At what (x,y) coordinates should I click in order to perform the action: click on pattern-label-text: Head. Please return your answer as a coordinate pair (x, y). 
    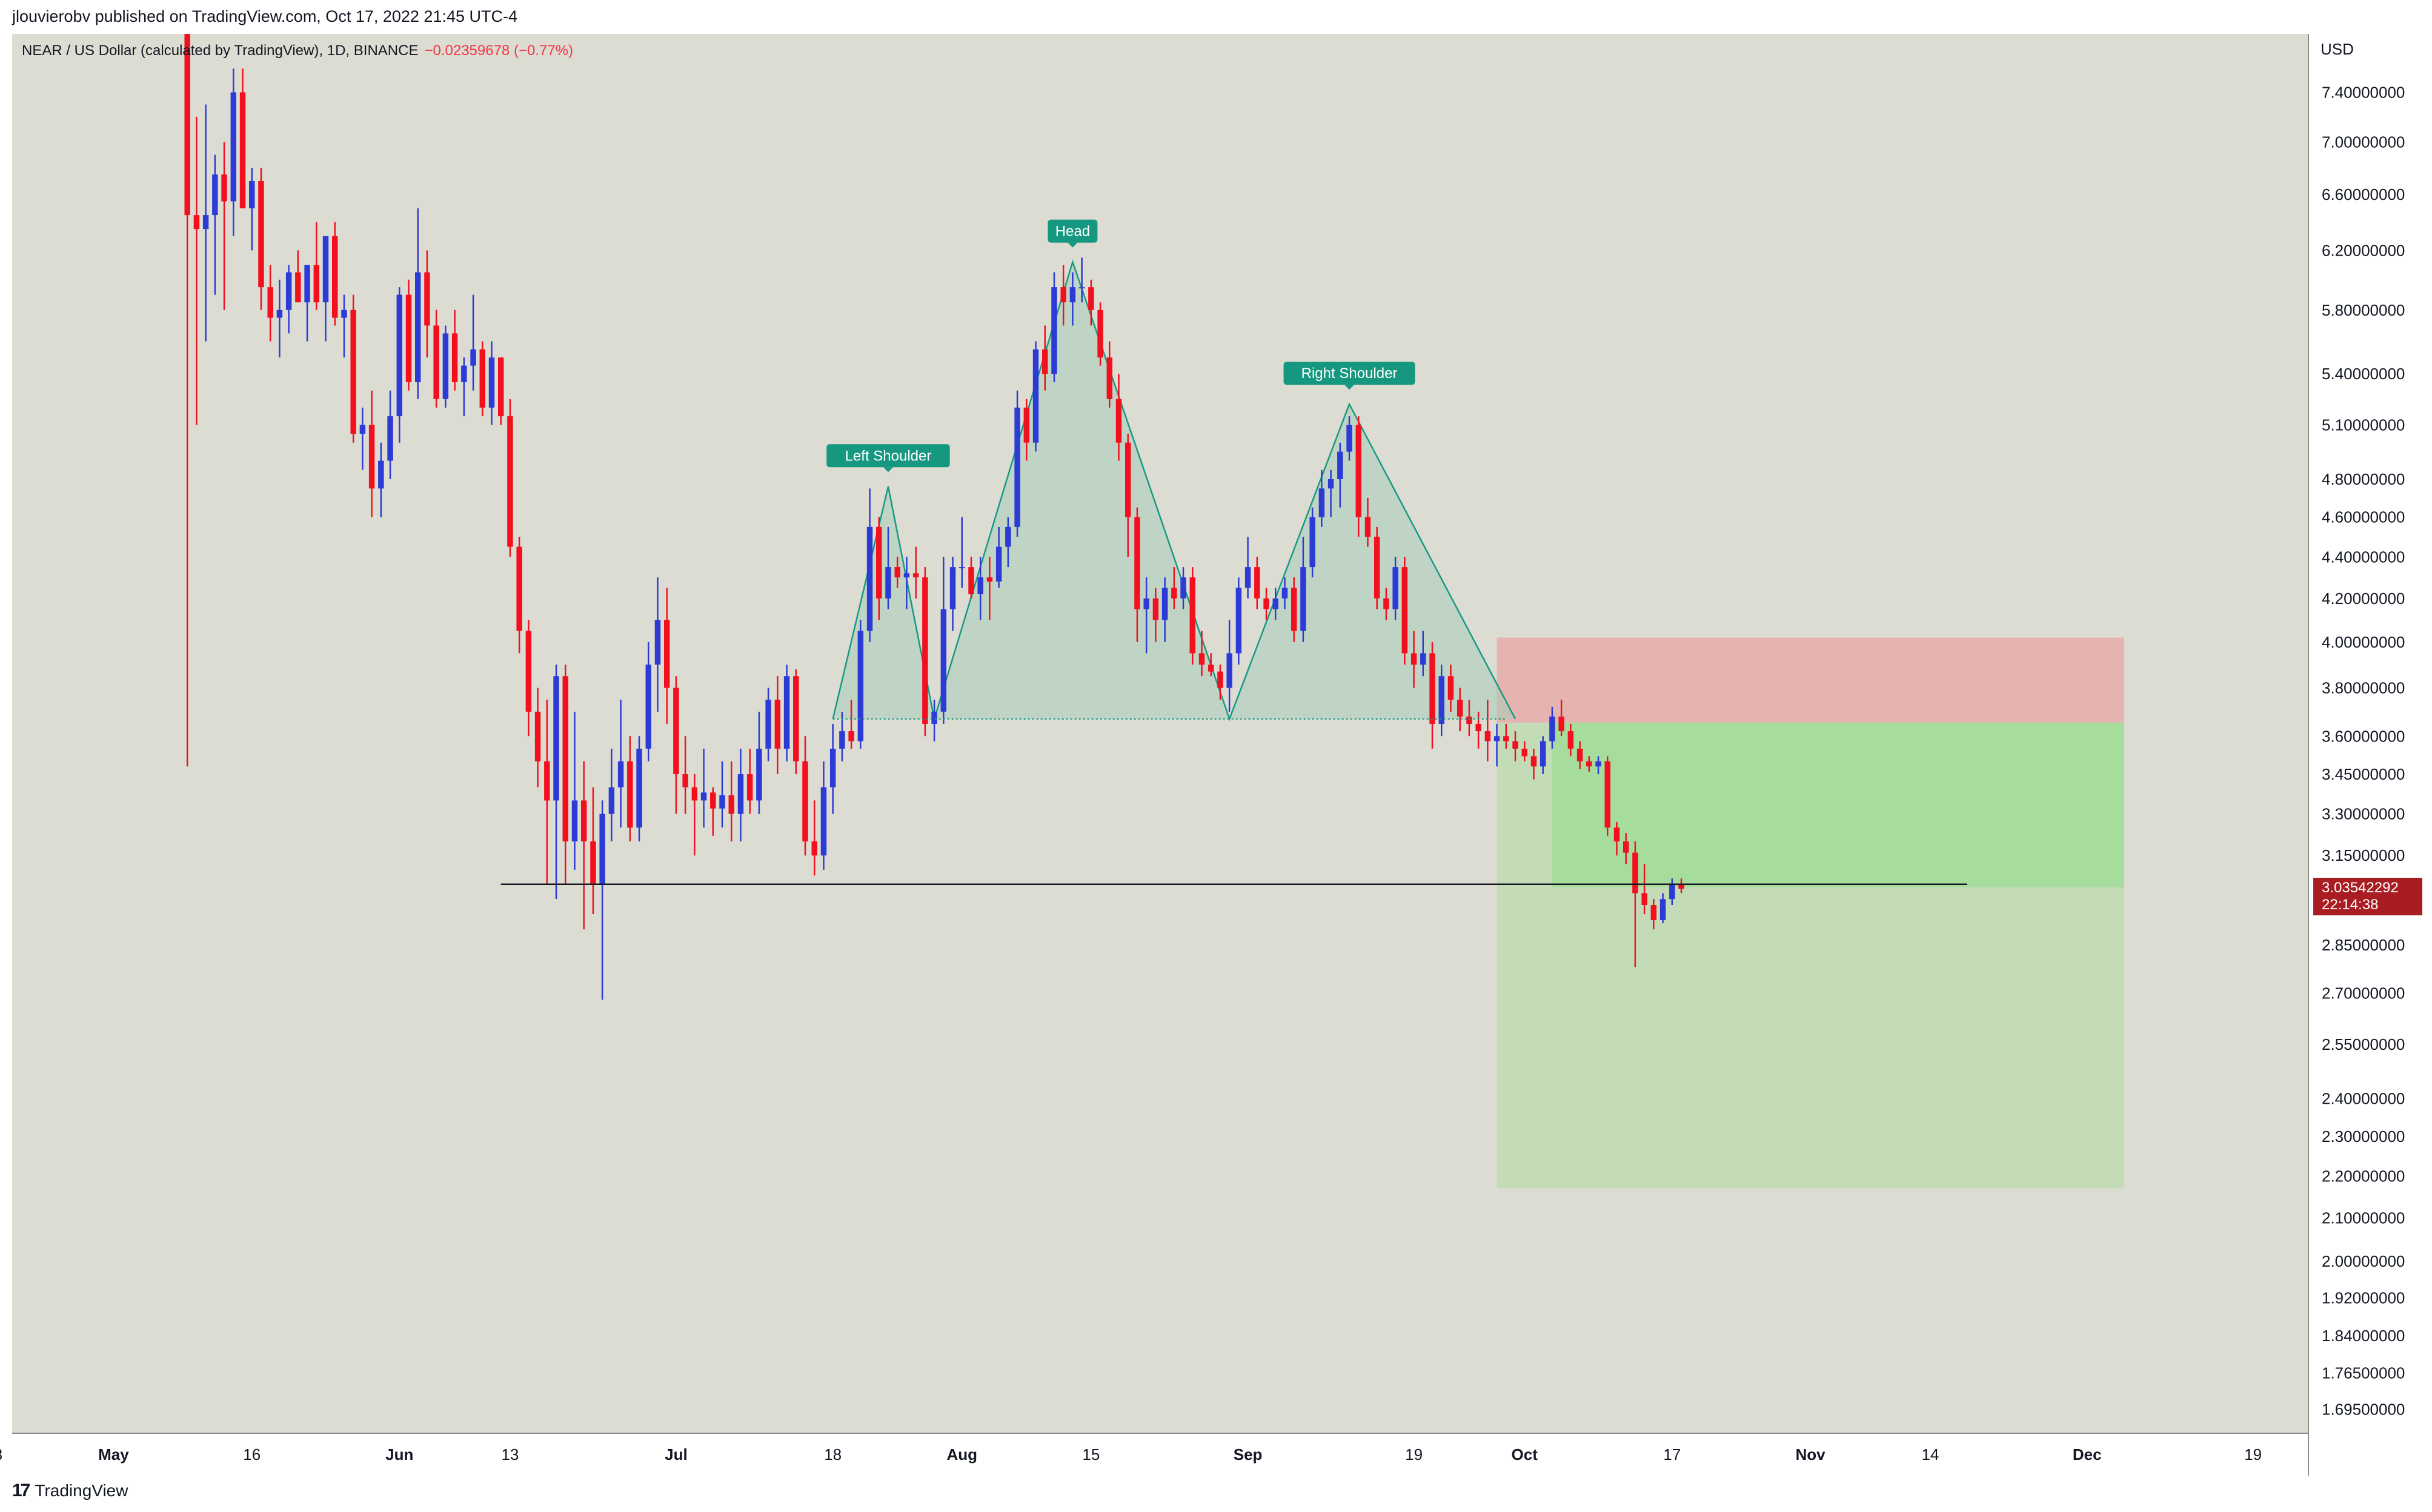
    Looking at the image, I should click on (1072, 232).